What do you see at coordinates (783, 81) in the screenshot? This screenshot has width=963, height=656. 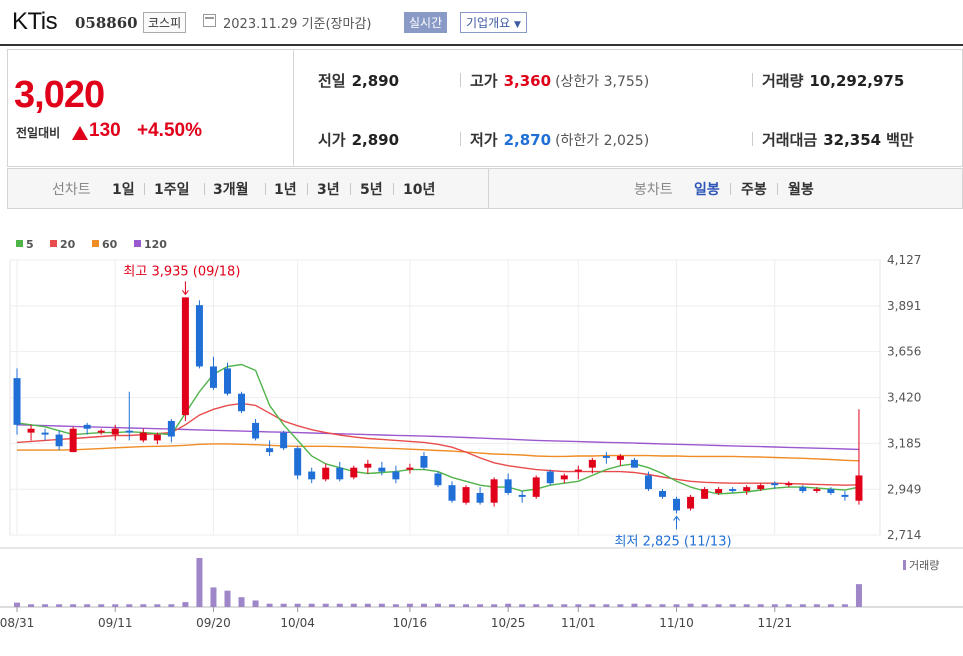 I see `volume-label: 거래량` at bounding box center [783, 81].